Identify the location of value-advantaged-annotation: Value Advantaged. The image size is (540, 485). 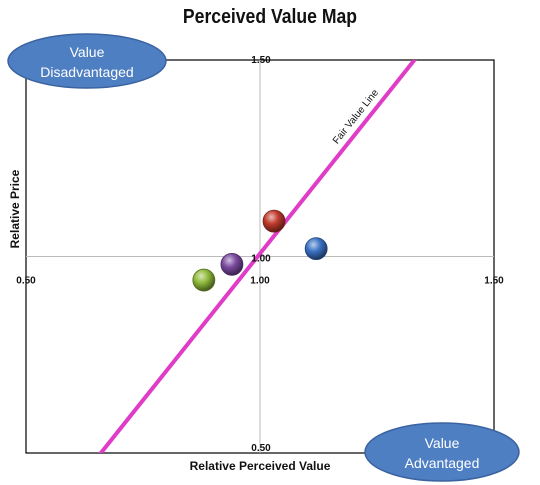
(442, 452).